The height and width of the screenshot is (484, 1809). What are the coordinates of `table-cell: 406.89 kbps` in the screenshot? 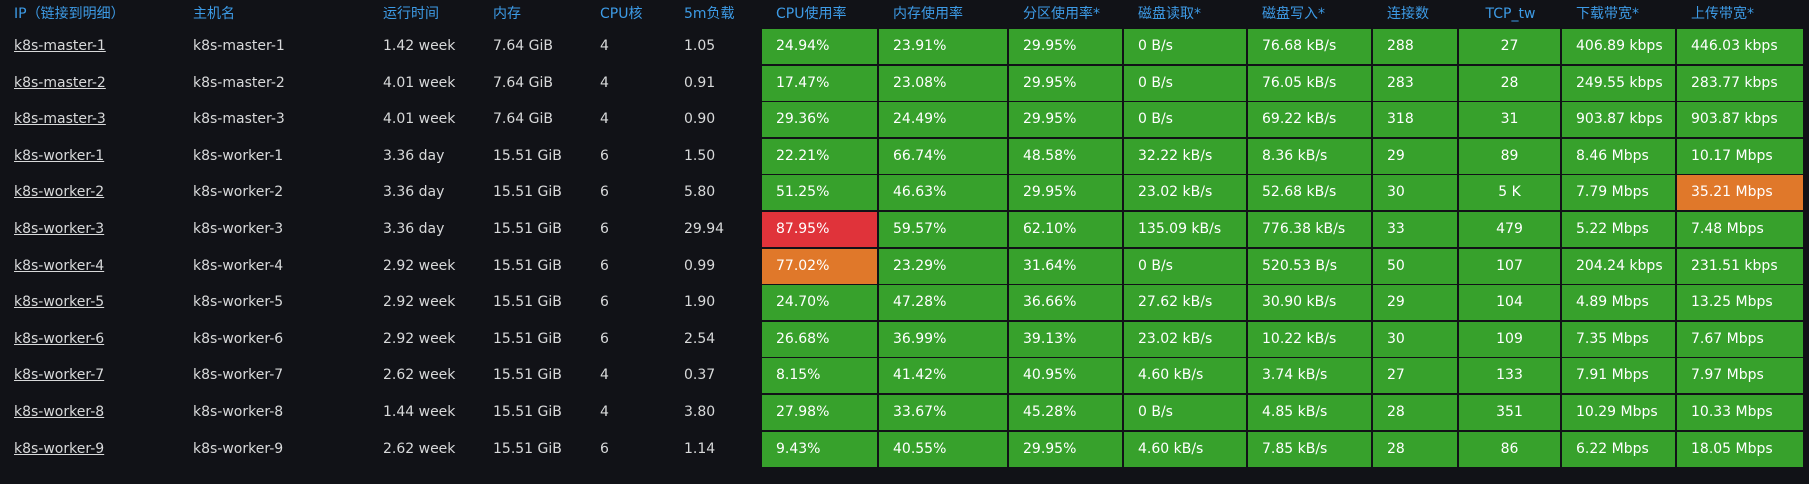 It's located at (1618, 46).